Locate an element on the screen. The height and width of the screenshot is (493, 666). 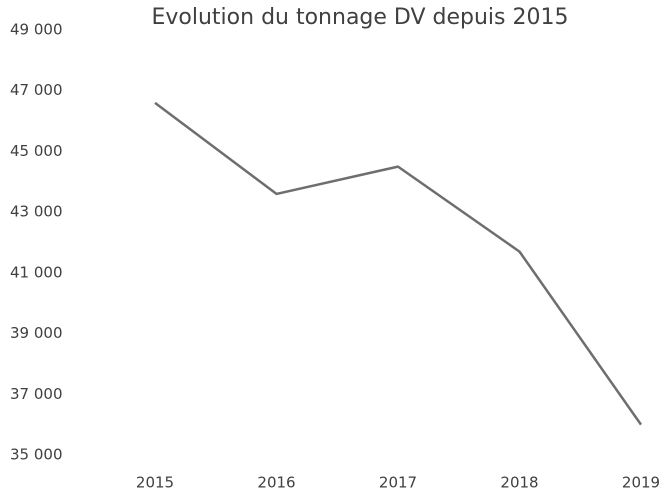
y-tick-label: 41 000 is located at coordinates (36, 272).